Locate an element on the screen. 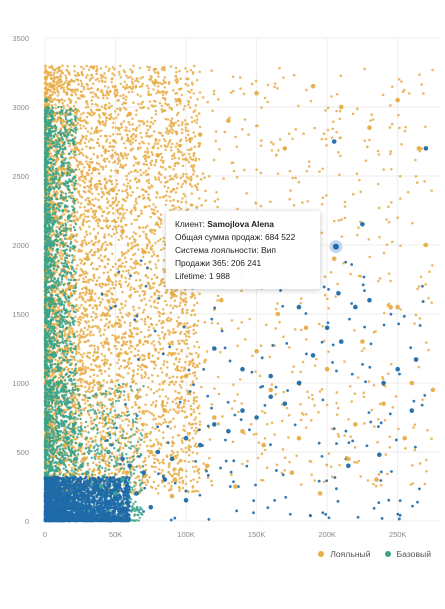  x-tick-label: 0 is located at coordinates (45, 534).